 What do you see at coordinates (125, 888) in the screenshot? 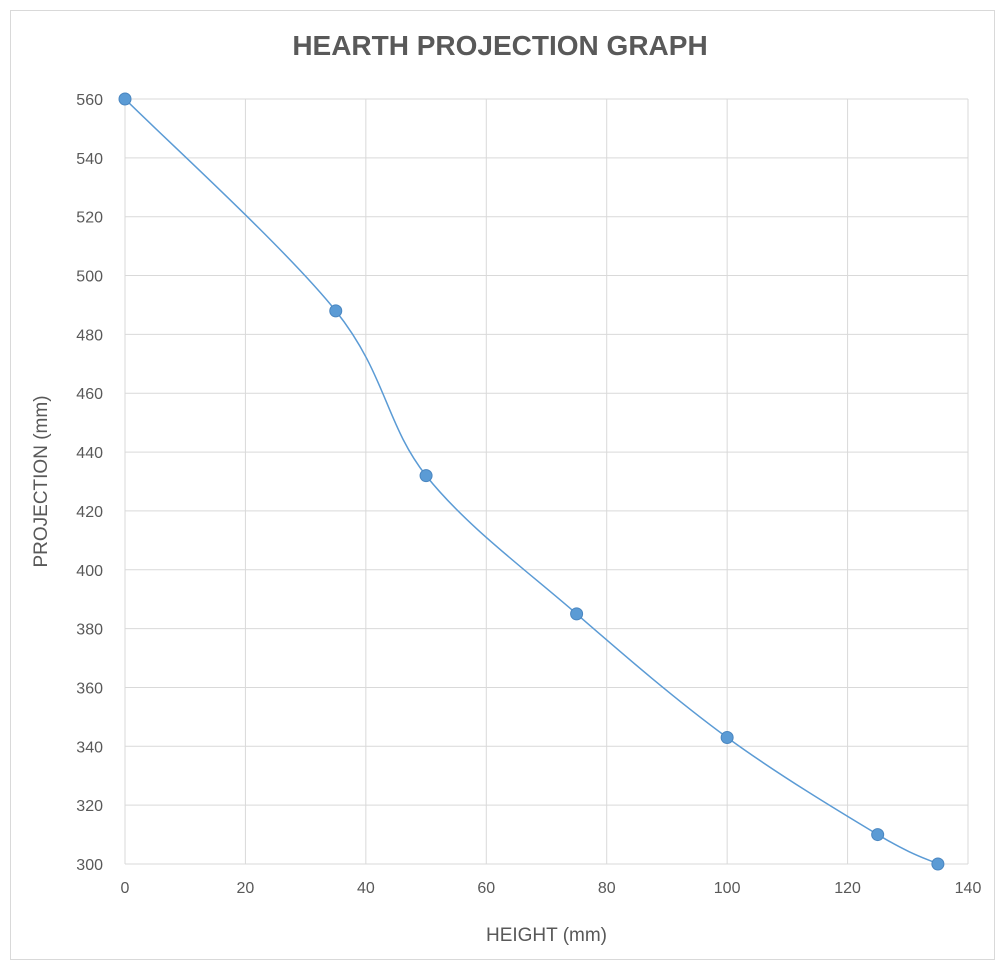
I see `x-tick-label: 0` at bounding box center [125, 888].